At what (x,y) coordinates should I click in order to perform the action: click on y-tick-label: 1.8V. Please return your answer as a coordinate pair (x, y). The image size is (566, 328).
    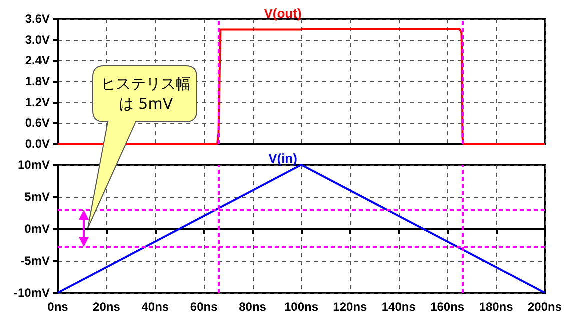
    Looking at the image, I should click on (37, 81).